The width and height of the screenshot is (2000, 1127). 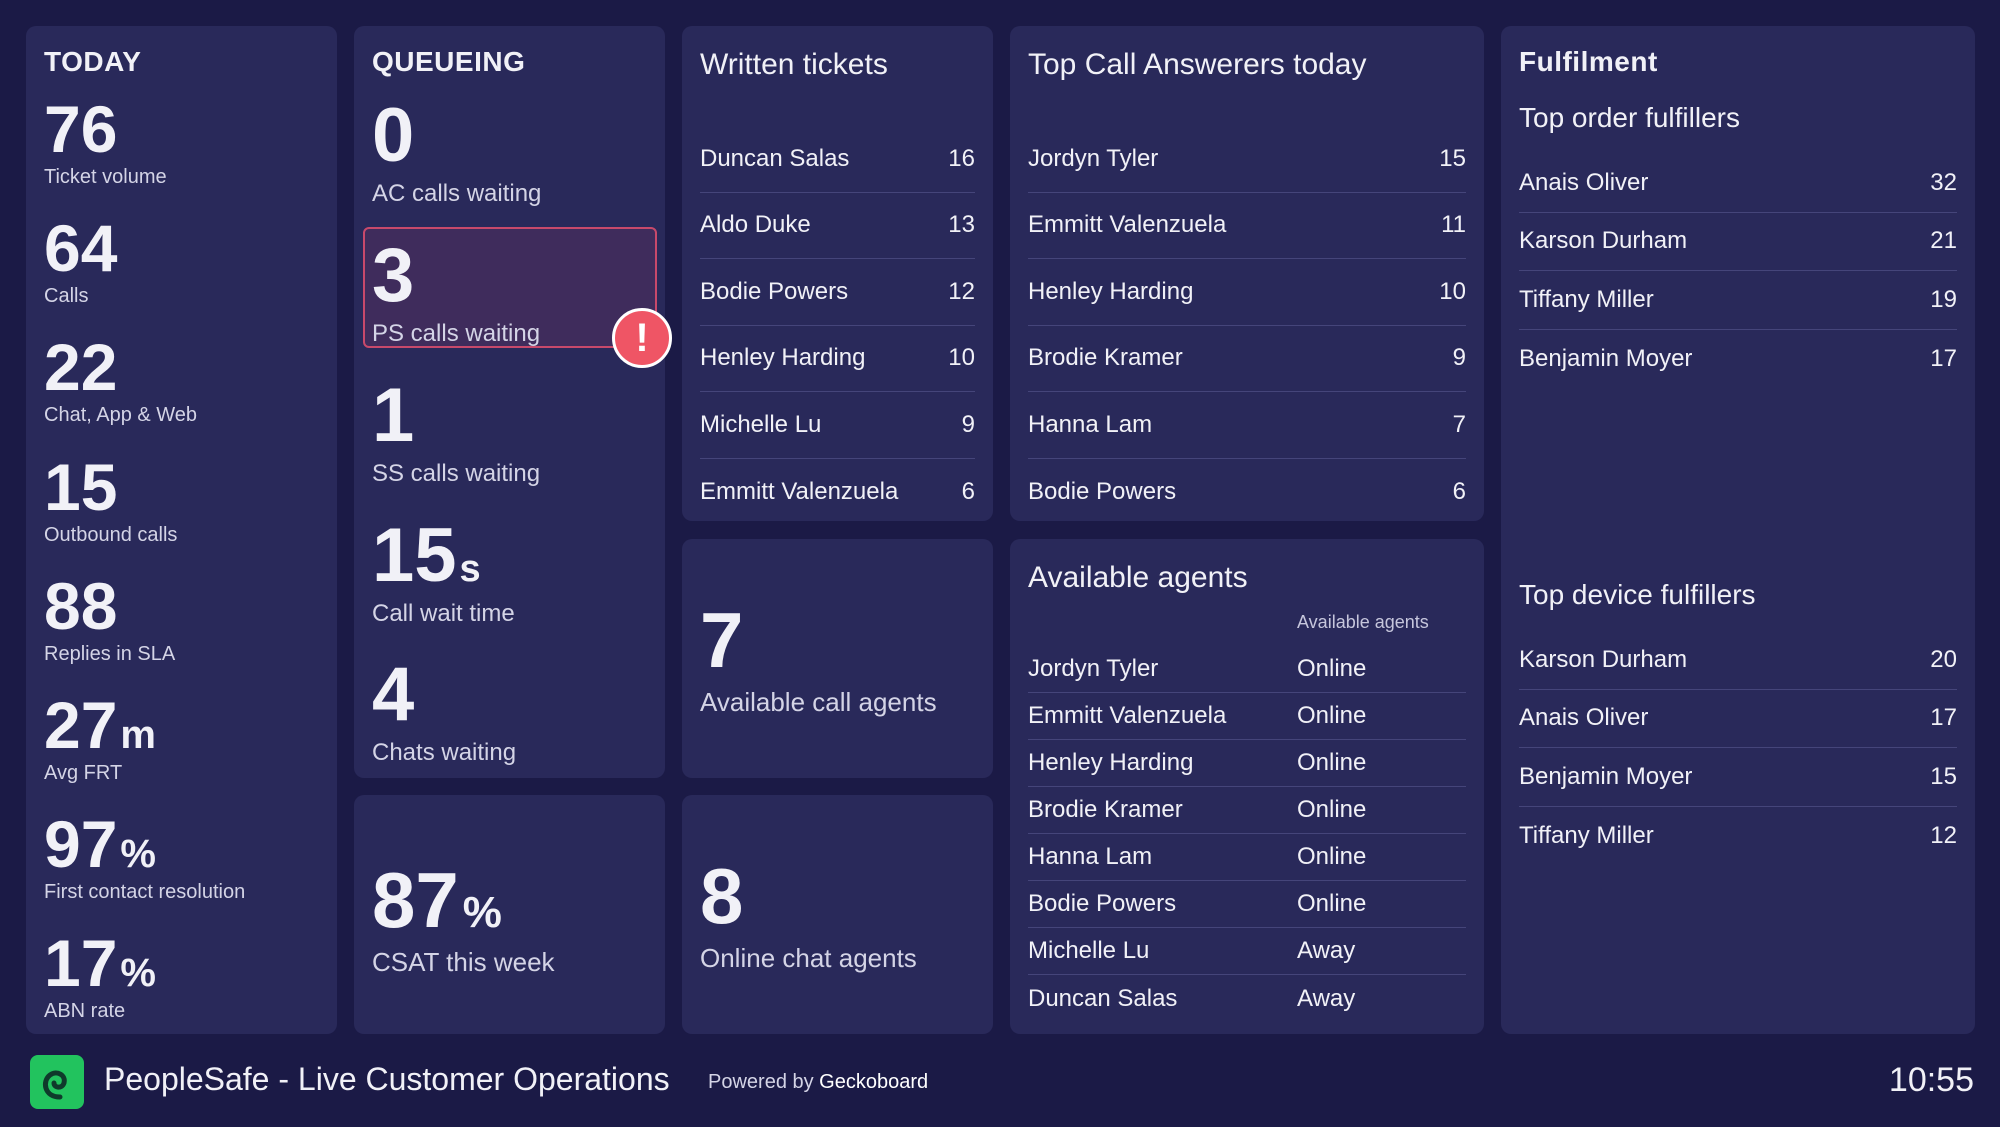 I want to click on written-ticket-row: Michelle Lu 9, so click(x=837, y=425).